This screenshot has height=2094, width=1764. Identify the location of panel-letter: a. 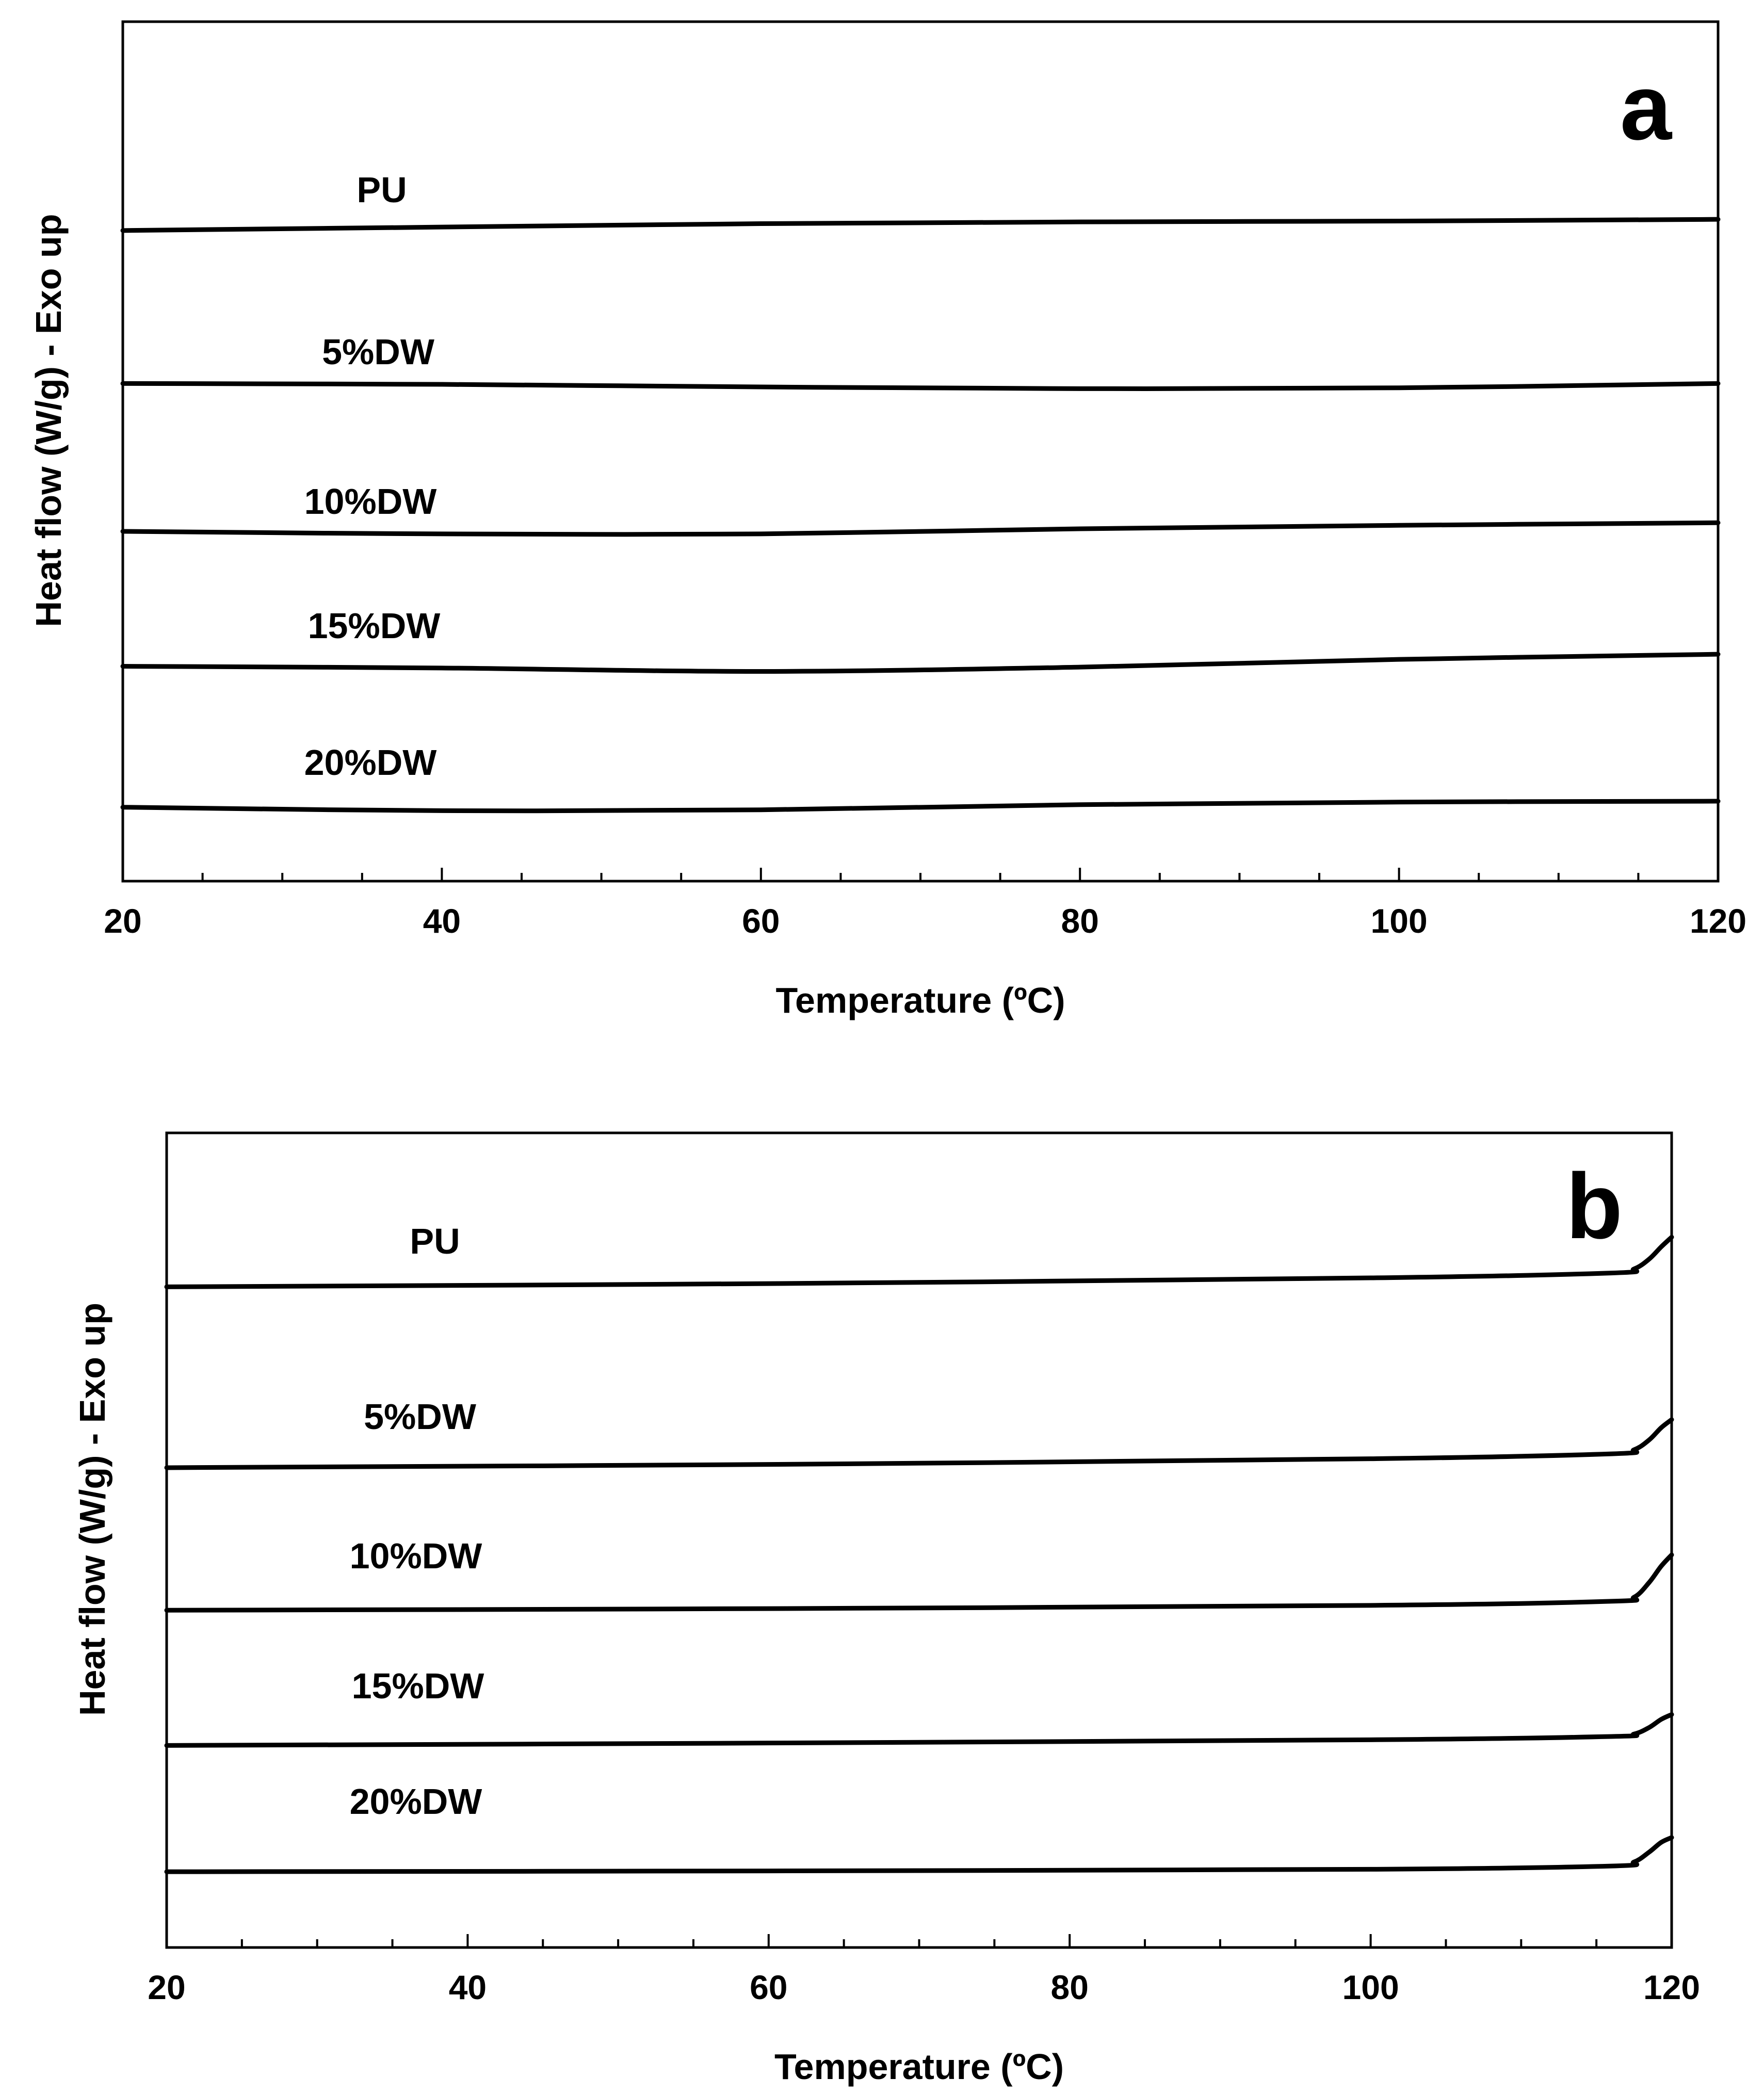
(1646, 107).